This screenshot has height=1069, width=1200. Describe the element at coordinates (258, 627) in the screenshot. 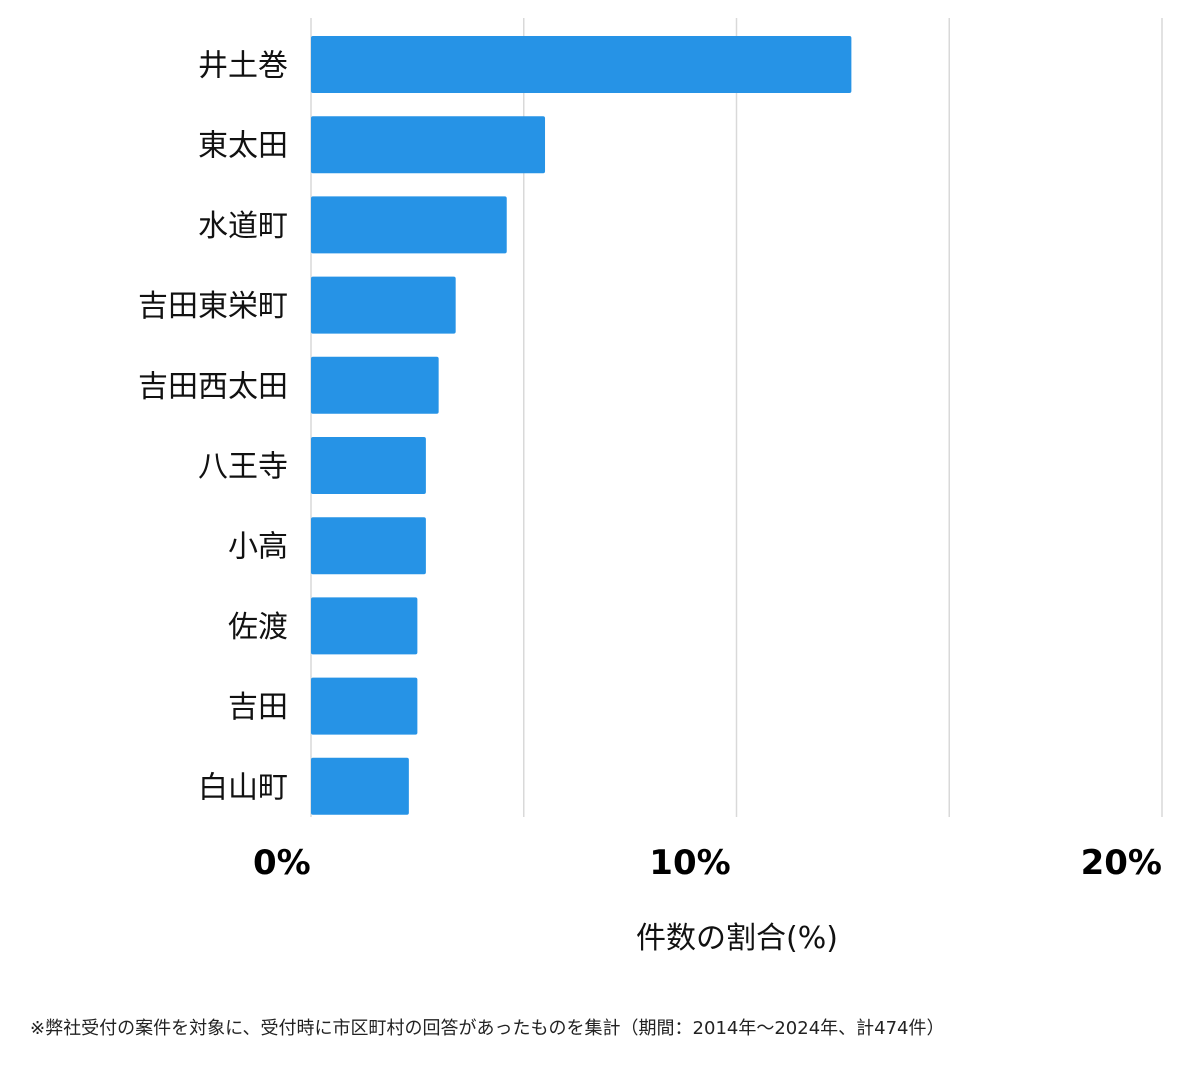

I see `category-label: 佐渡` at that location.